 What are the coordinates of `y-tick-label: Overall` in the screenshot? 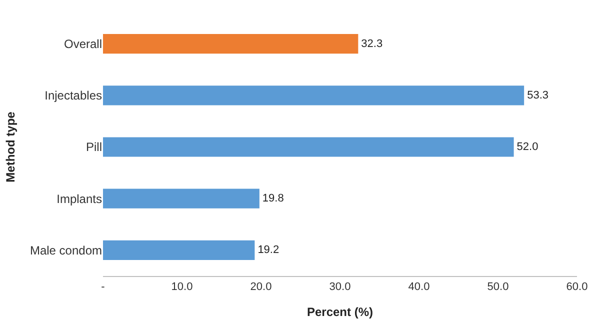 It's located at (83, 44).